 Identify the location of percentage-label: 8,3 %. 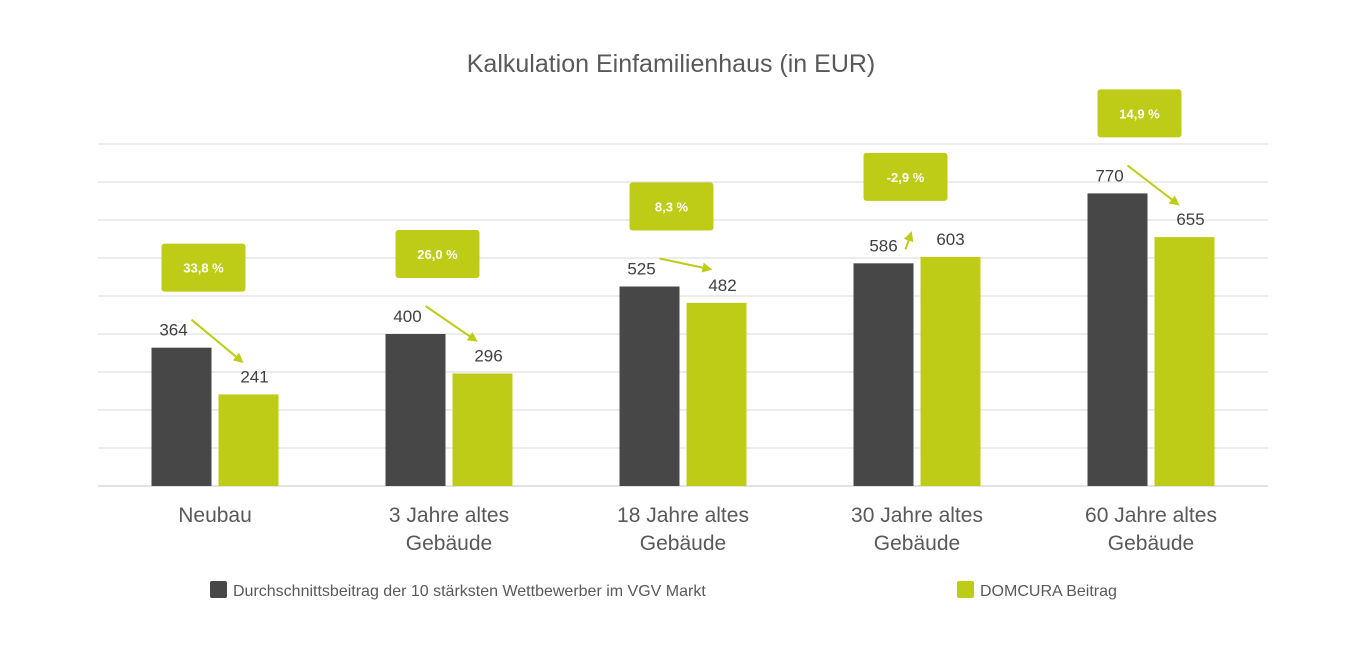
(672, 207).